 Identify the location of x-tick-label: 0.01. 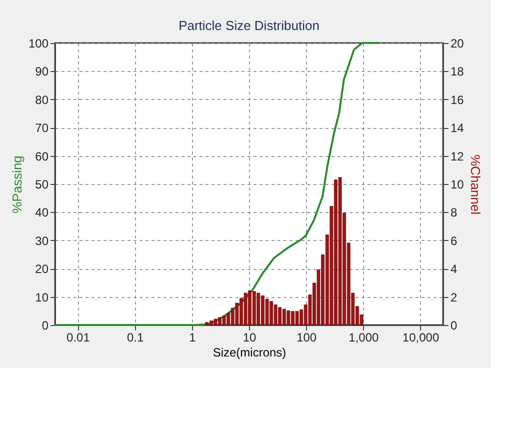
(78, 337).